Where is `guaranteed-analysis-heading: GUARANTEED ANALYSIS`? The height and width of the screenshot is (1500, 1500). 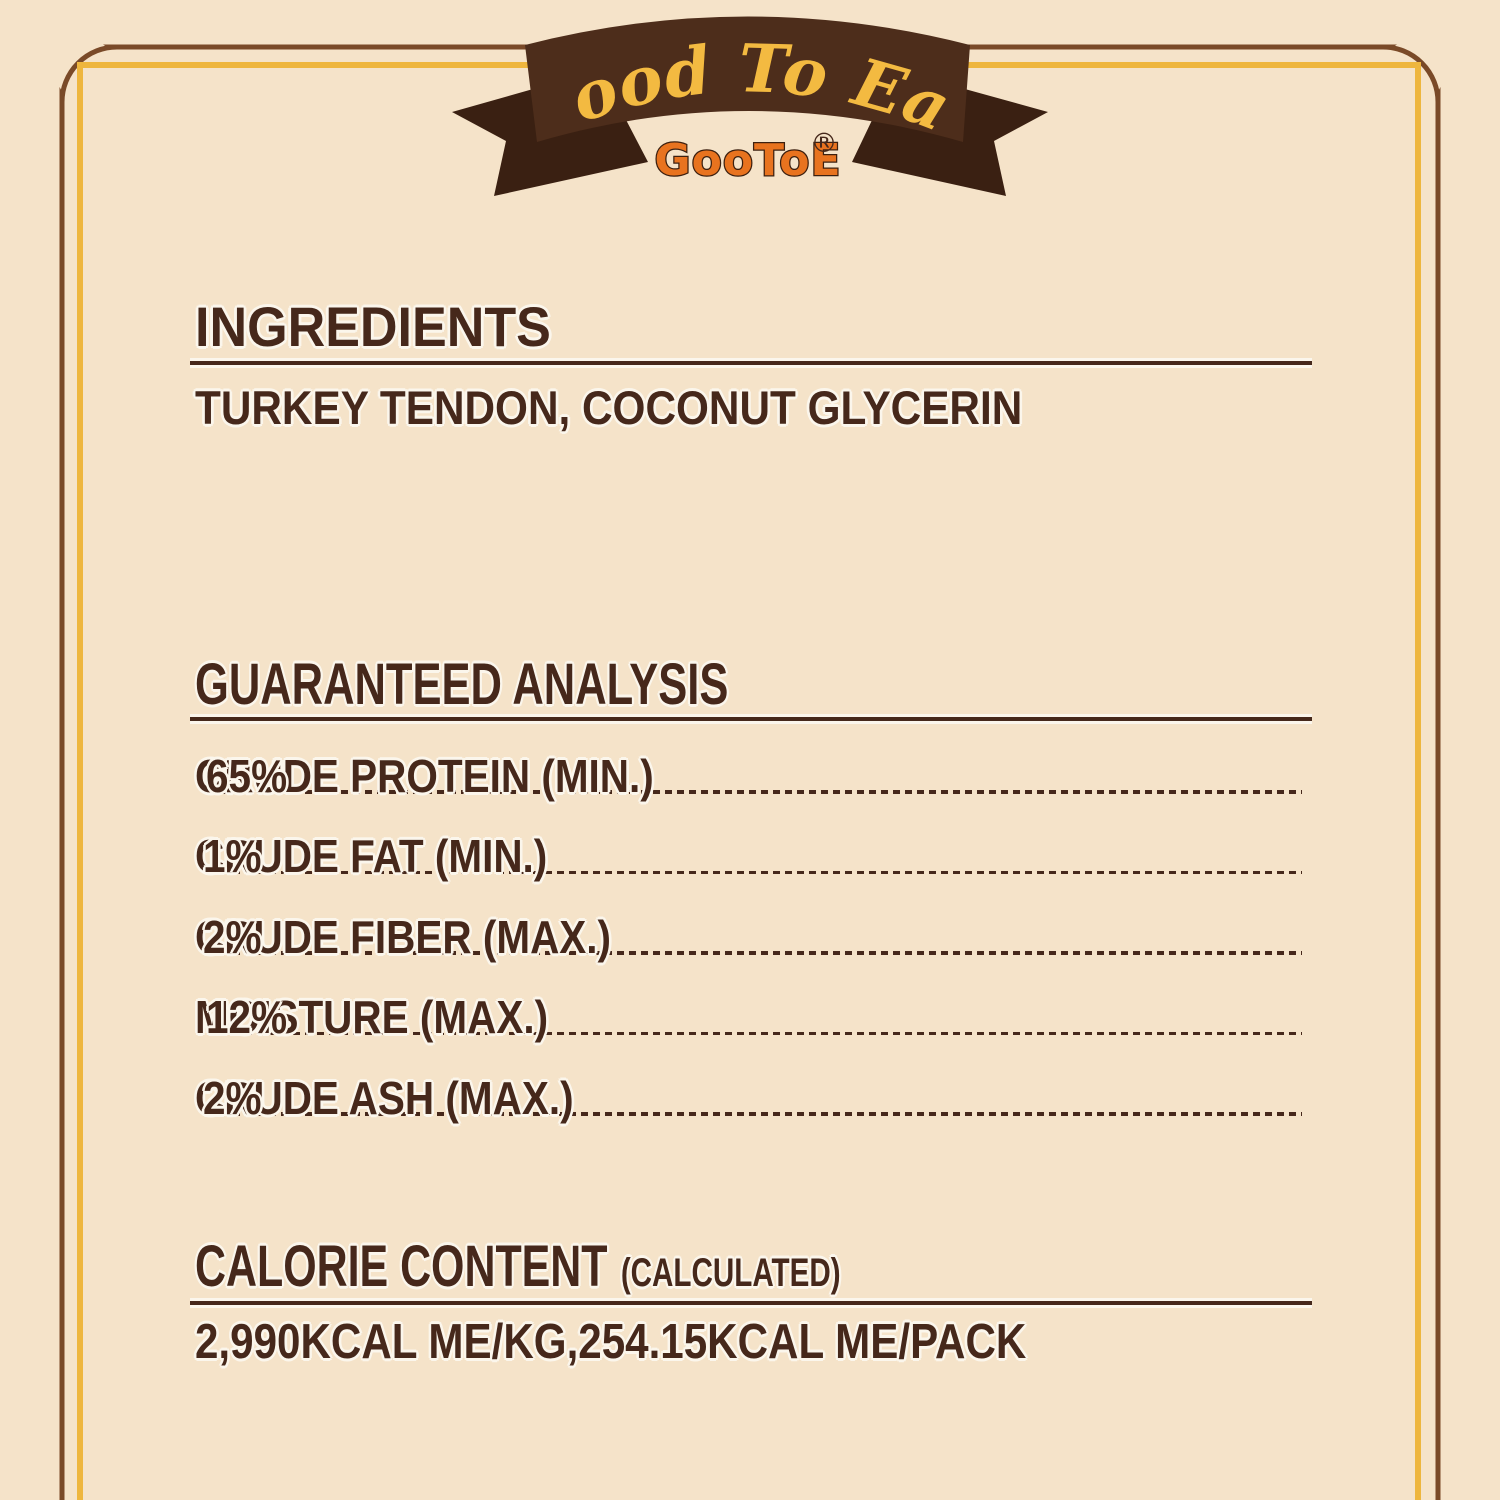
guaranteed-analysis-heading: GUARANTEED ANALYSIS is located at coordinates (462, 684).